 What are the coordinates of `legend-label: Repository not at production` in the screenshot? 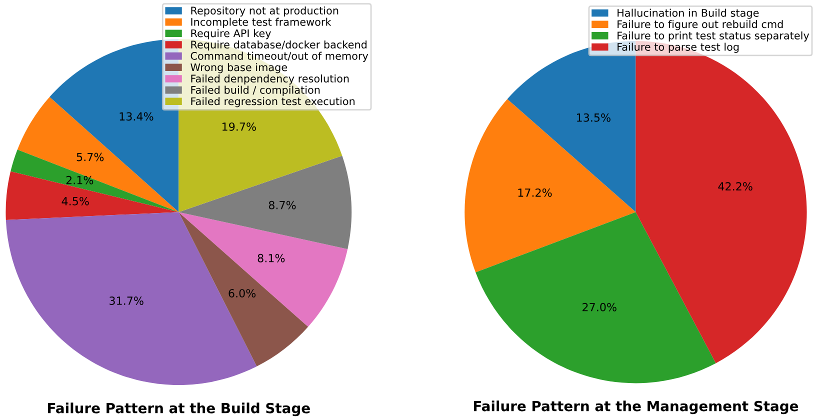 It's located at (264, 11).